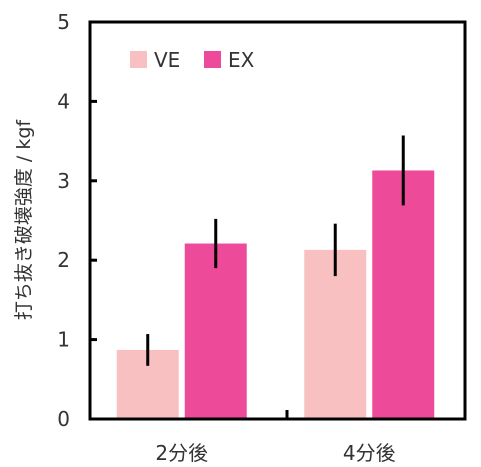 This screenshot has height=467, width=481. I want to click on y-tick-label: 2, so click(63, 260).